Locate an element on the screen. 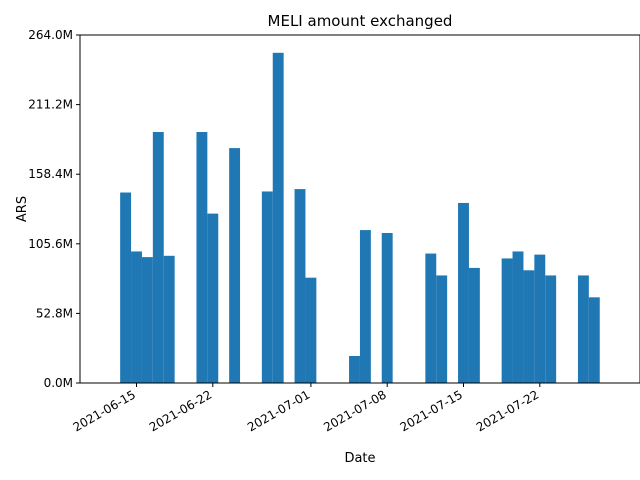  y-tick-label: 264.0M is located at coordinates (50, 35).